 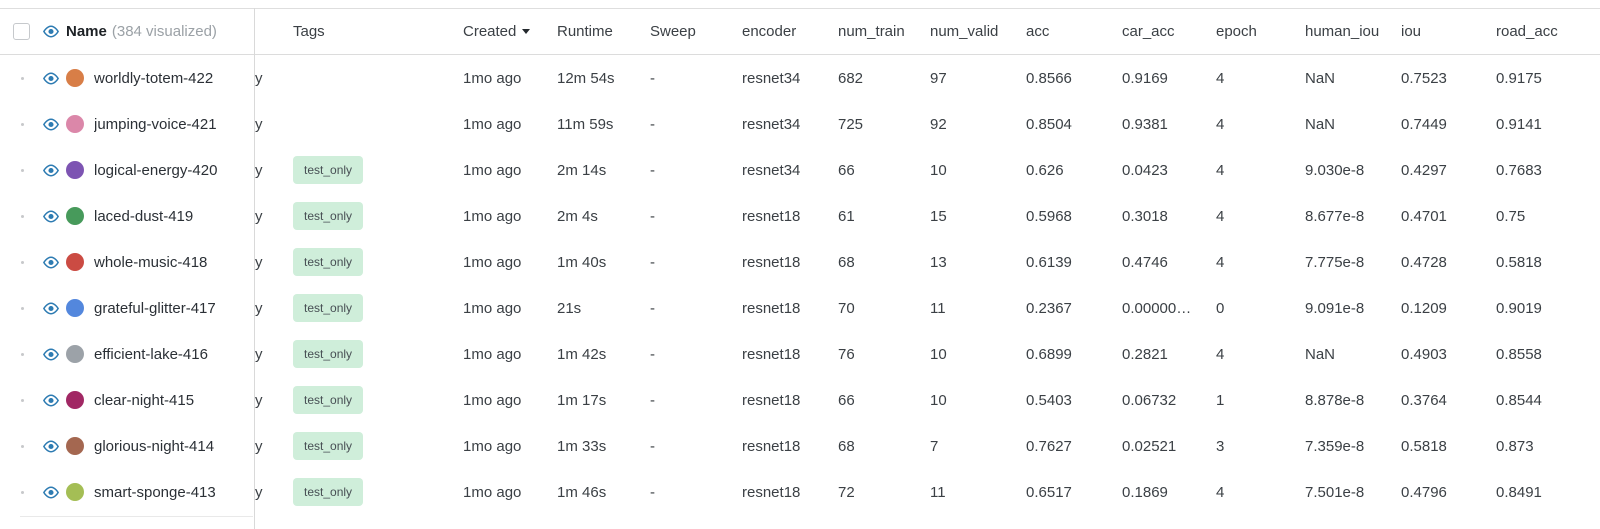 I want to click on tags-column-header: Tags, so click(x=309, y=31).